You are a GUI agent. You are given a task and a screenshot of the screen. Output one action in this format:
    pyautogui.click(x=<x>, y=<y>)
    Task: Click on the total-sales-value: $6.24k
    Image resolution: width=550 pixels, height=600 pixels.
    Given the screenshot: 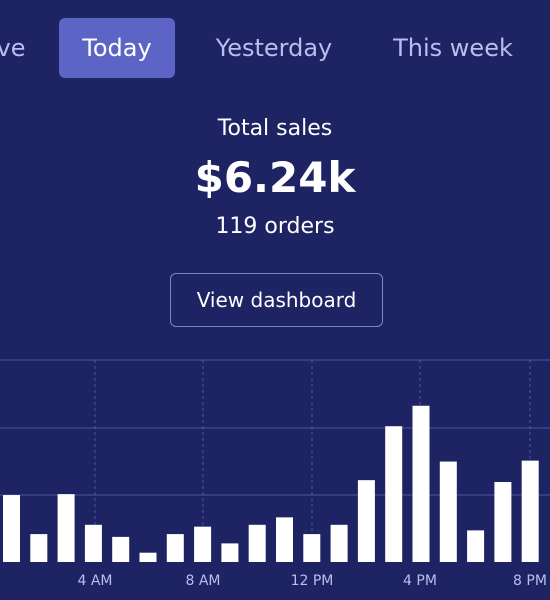 What is the action you would take?
    pyautogui.click(x=275, y=177)
    